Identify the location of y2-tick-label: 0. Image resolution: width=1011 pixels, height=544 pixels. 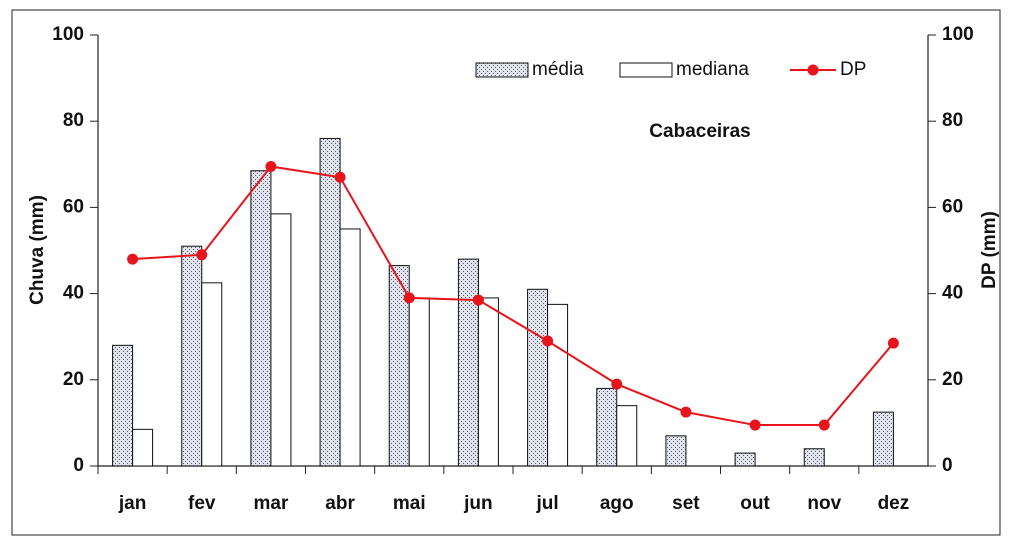
(947, 465).